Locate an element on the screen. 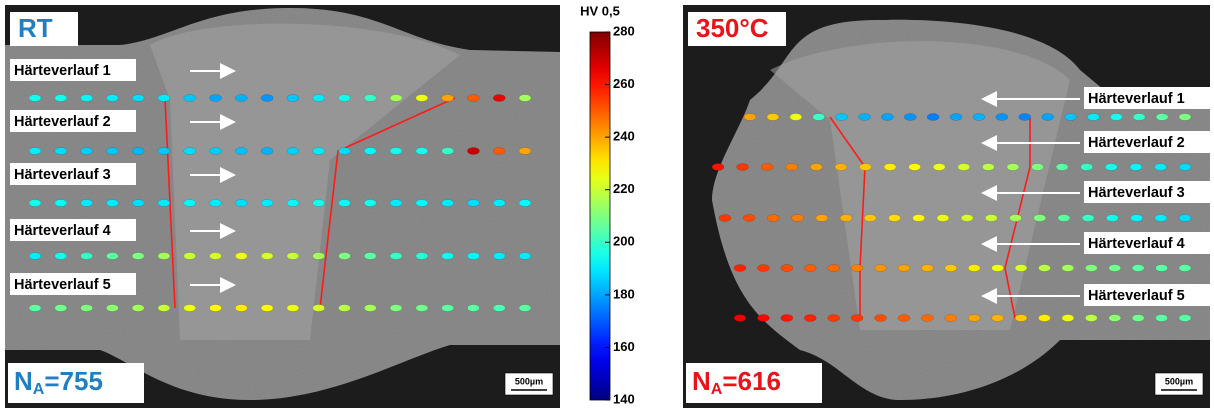  count-label: NA=755 is located at coordinates (58, 382).